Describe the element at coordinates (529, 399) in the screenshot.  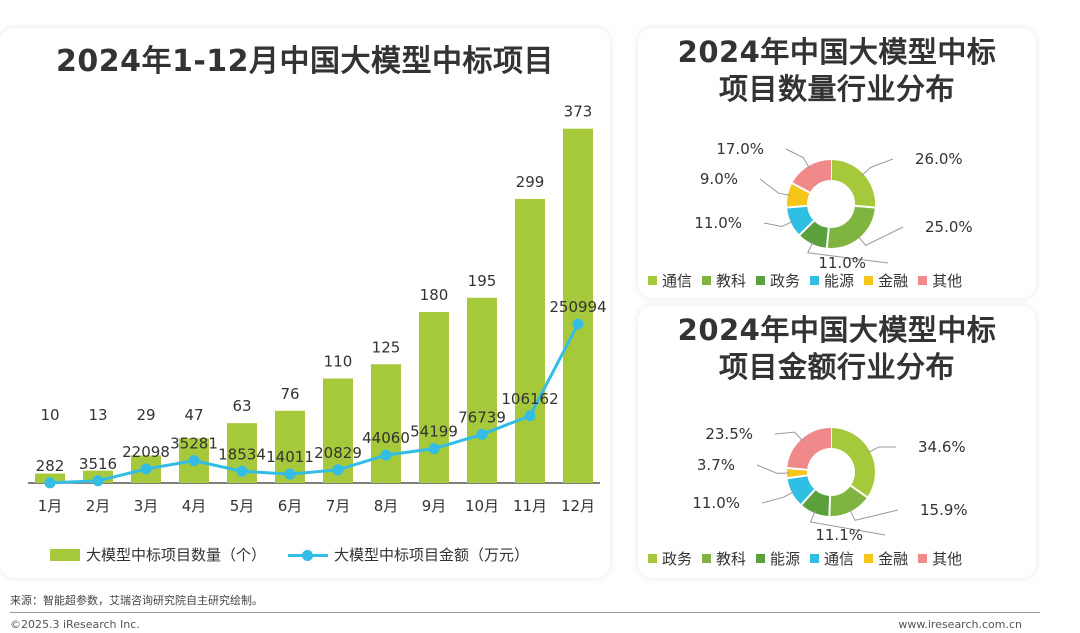
I see `line-value-label-11: 106162` at that location.